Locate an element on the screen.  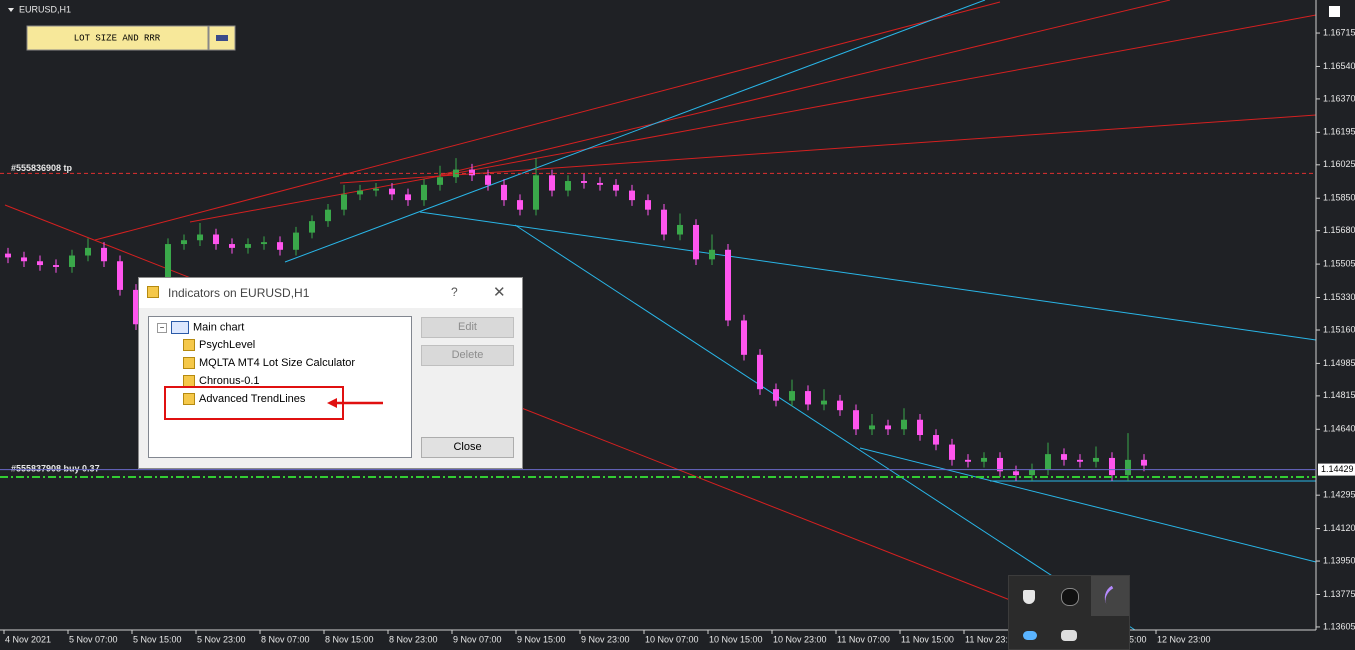
tree-item: Chronus-0.1 is located at coordinates (221, 381).